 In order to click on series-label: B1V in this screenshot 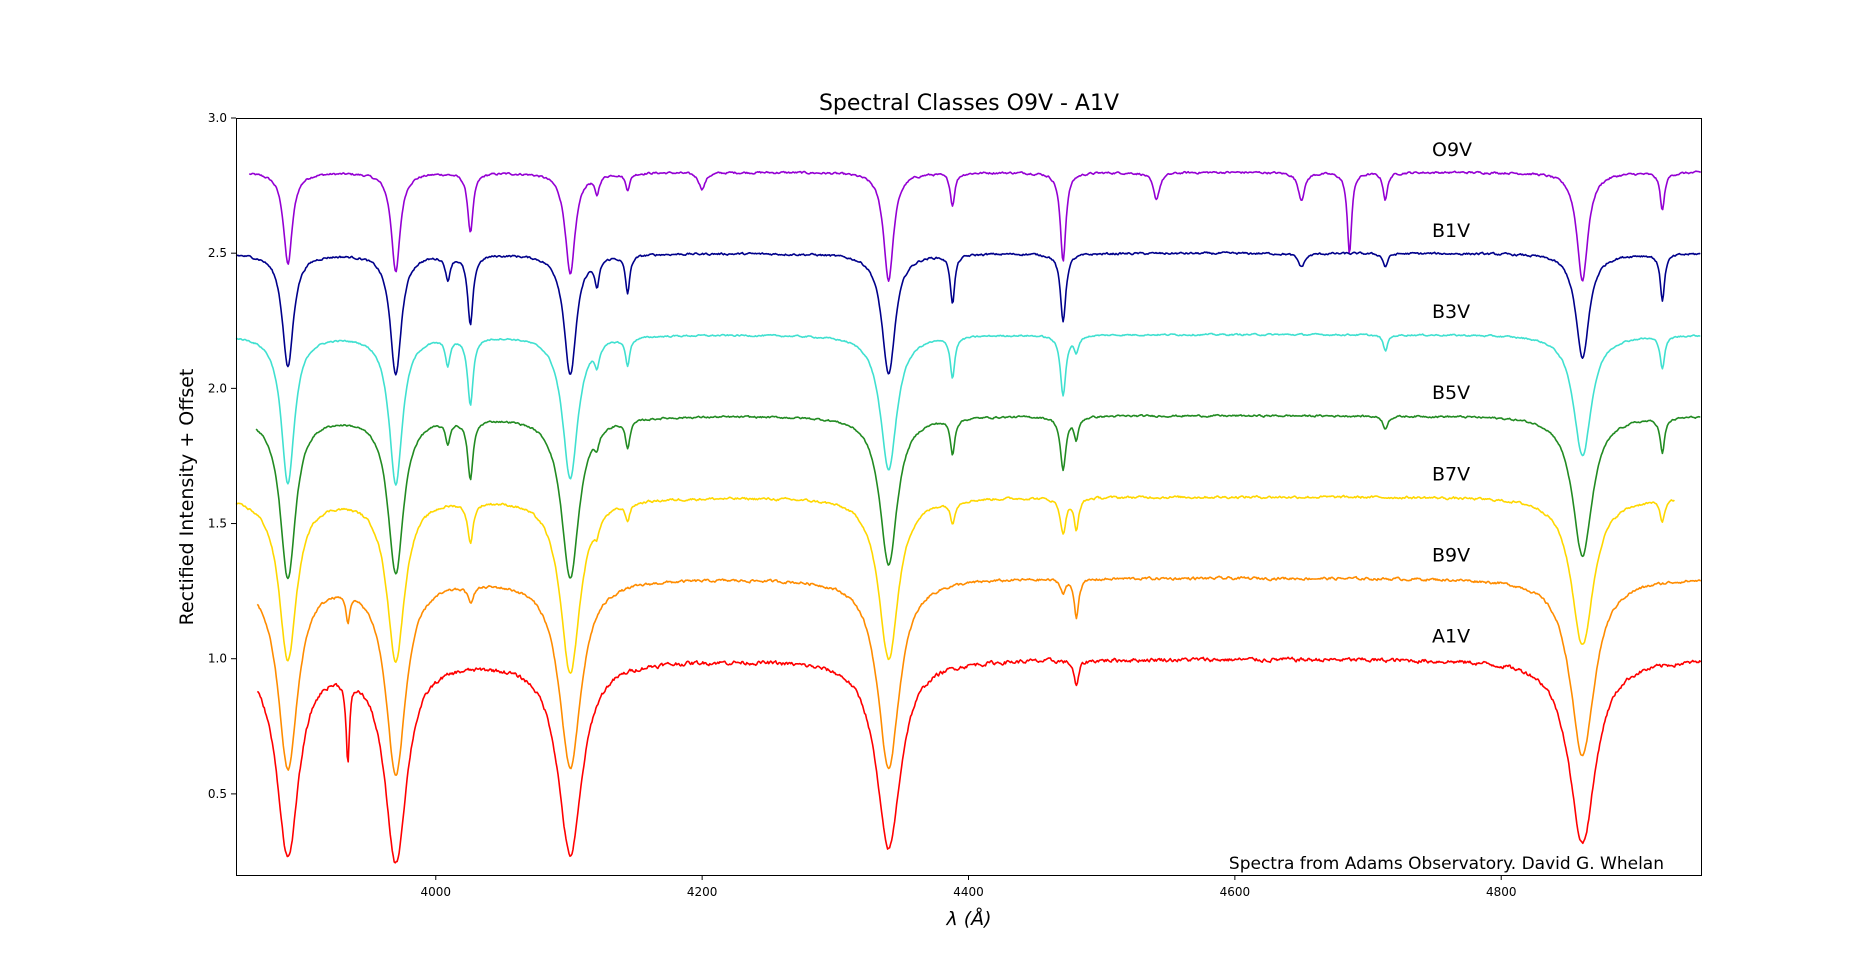, I will do `click(1451, 231)`.